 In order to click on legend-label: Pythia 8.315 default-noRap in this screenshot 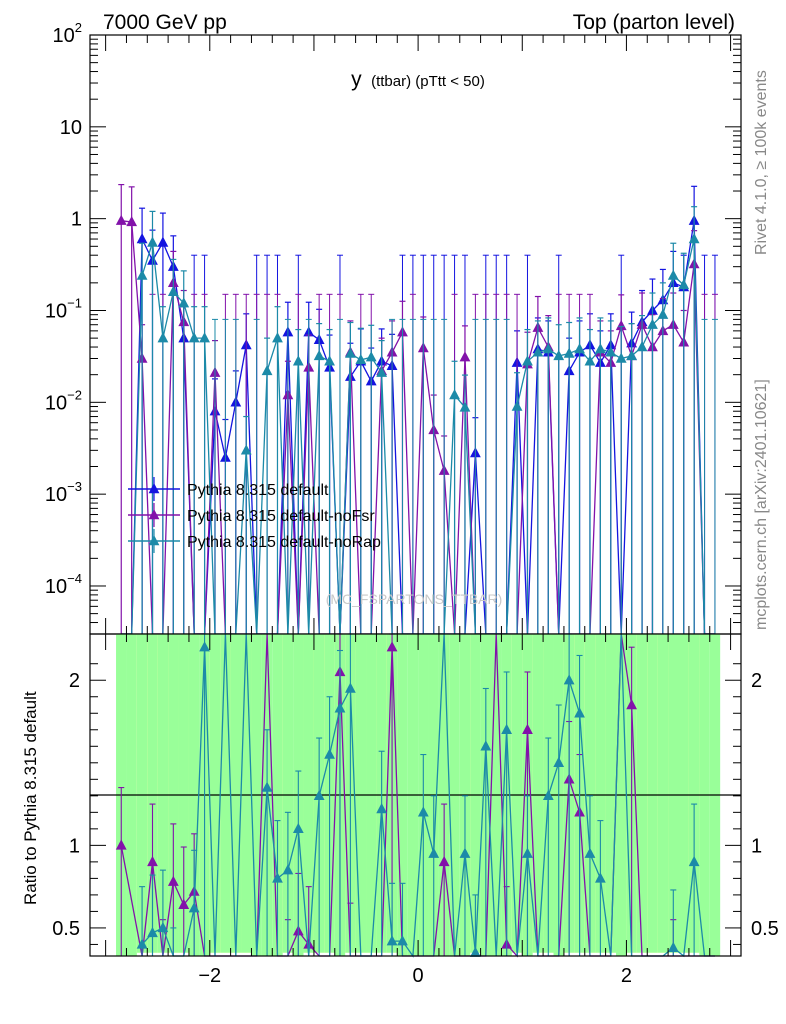, I will do `click(284, 542)`.